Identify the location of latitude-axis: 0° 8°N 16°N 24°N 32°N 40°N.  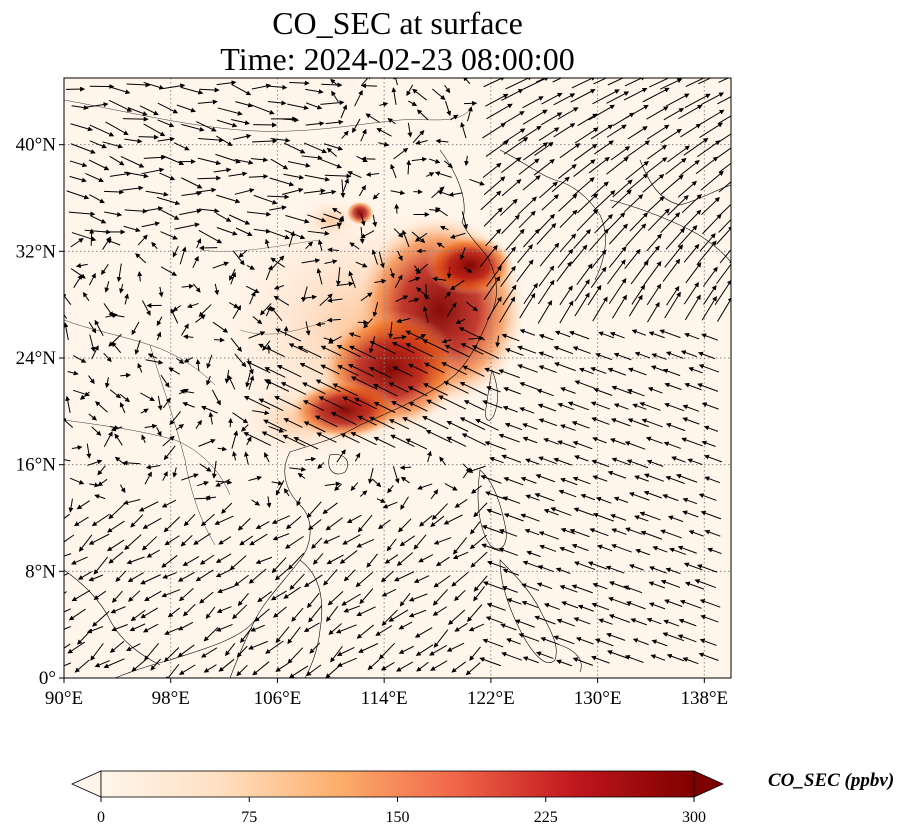
(40, 412).